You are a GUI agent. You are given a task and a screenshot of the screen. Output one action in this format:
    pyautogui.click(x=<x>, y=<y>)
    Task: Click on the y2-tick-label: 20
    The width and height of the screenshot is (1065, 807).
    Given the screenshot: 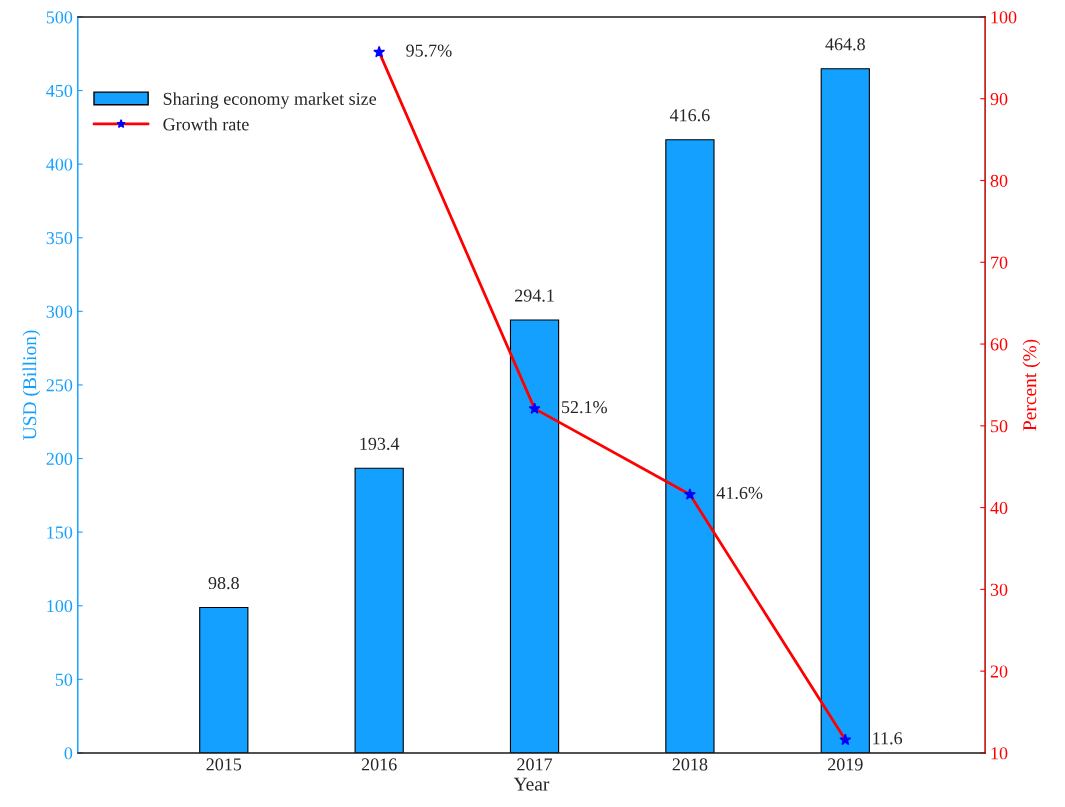 What is the action you would take?
    pyautogui.click(x=999, y=671)
    